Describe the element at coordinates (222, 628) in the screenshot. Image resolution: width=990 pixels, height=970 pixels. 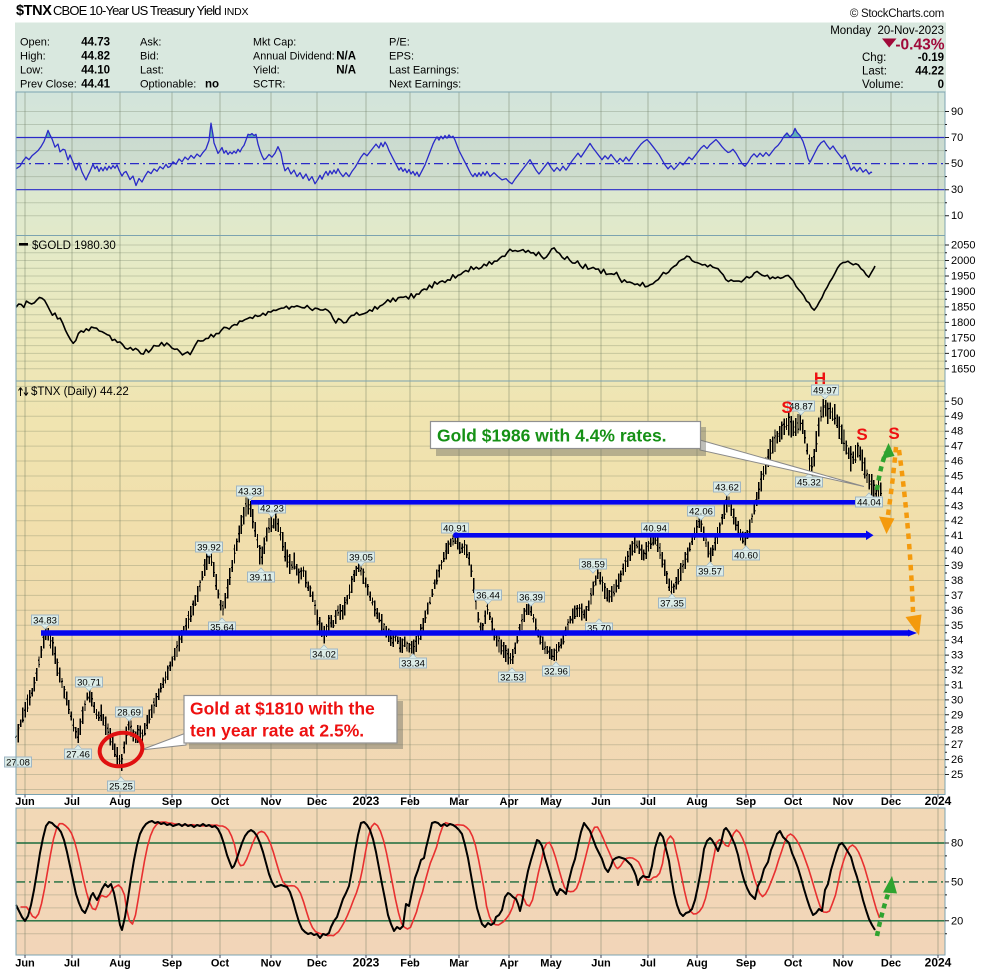
I see `svg-text: 35.64` at that location.